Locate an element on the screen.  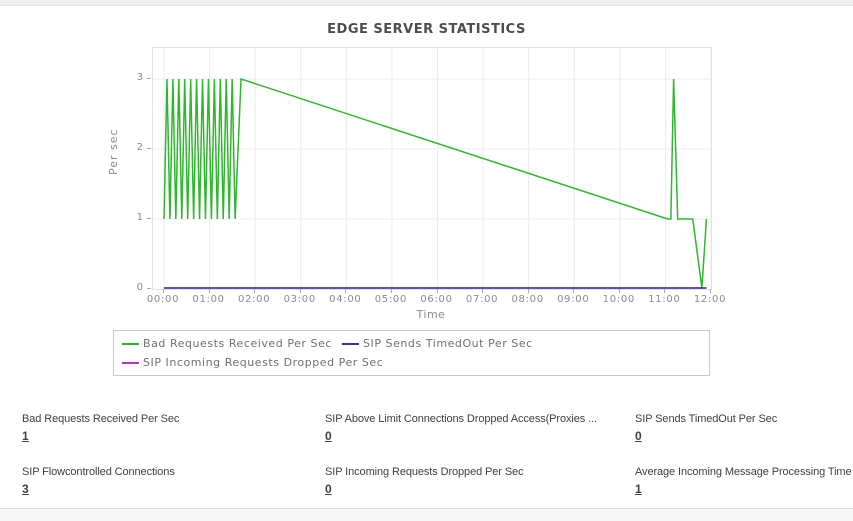
stat-label: Average Incoming Message Processing Time is located at coordinates (743, 472).